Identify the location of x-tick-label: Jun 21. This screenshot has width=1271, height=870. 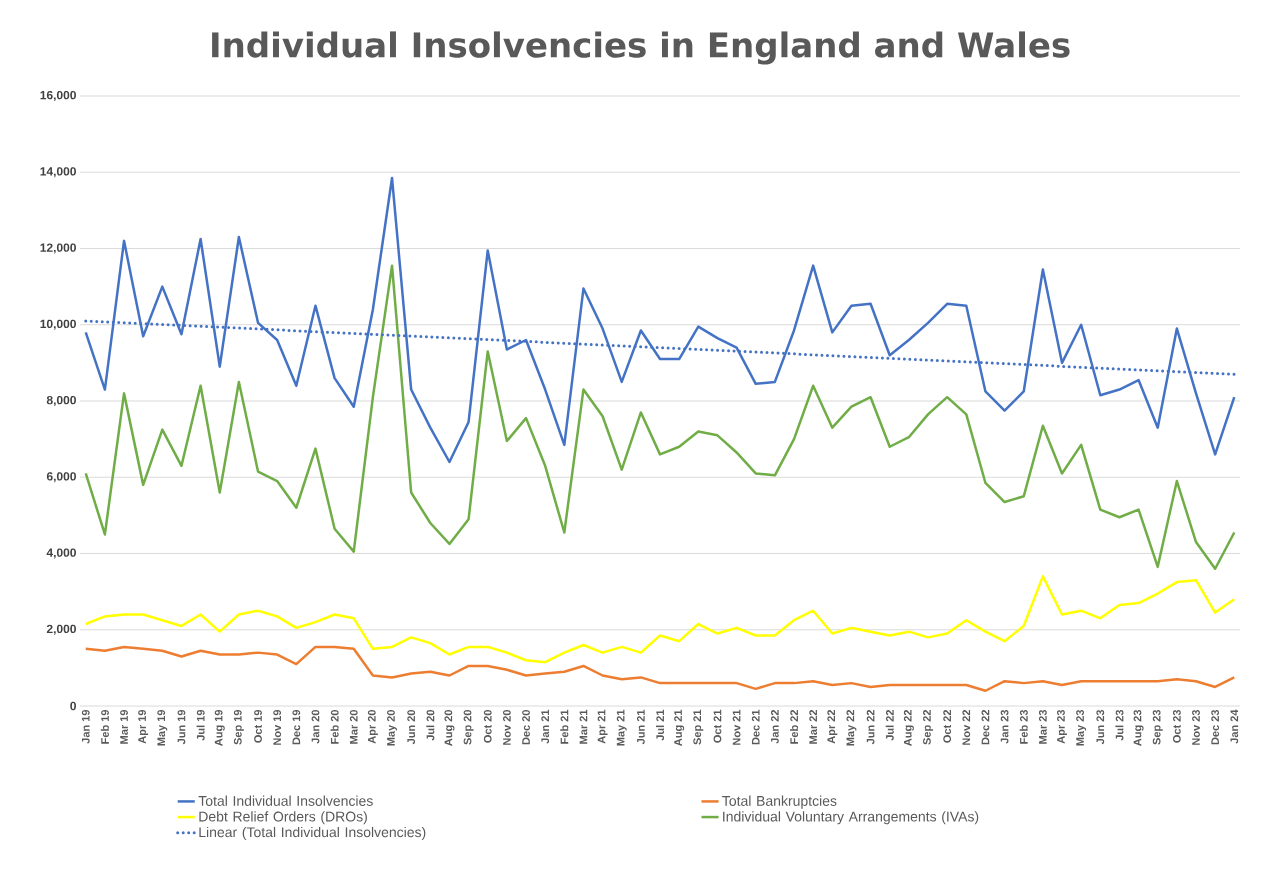
(640, 727).